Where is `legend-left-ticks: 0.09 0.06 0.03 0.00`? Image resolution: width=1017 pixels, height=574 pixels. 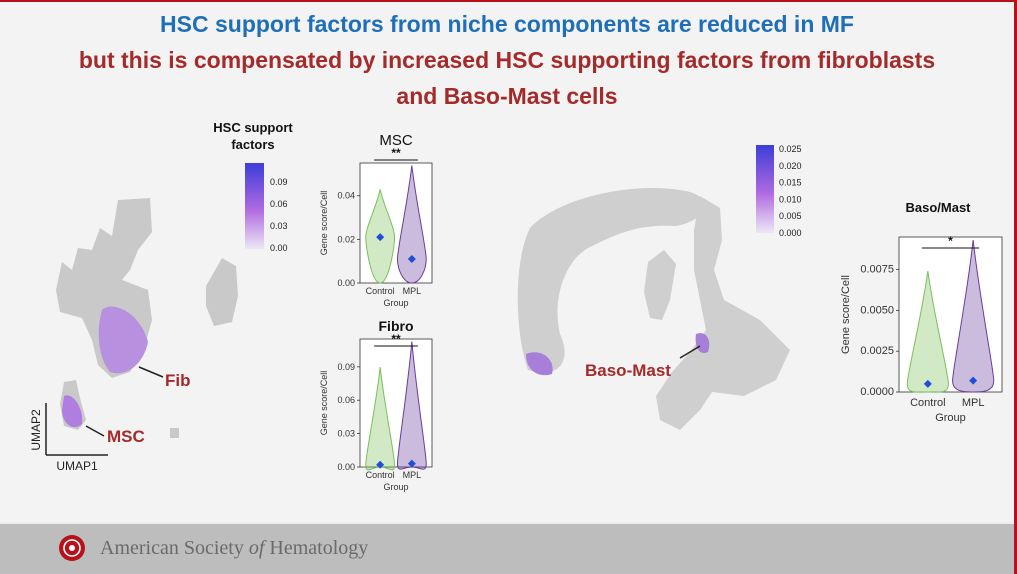
legend-left-ticks: 0.09 0.06 0.03 0.00 is located at coordinates (279, 215).